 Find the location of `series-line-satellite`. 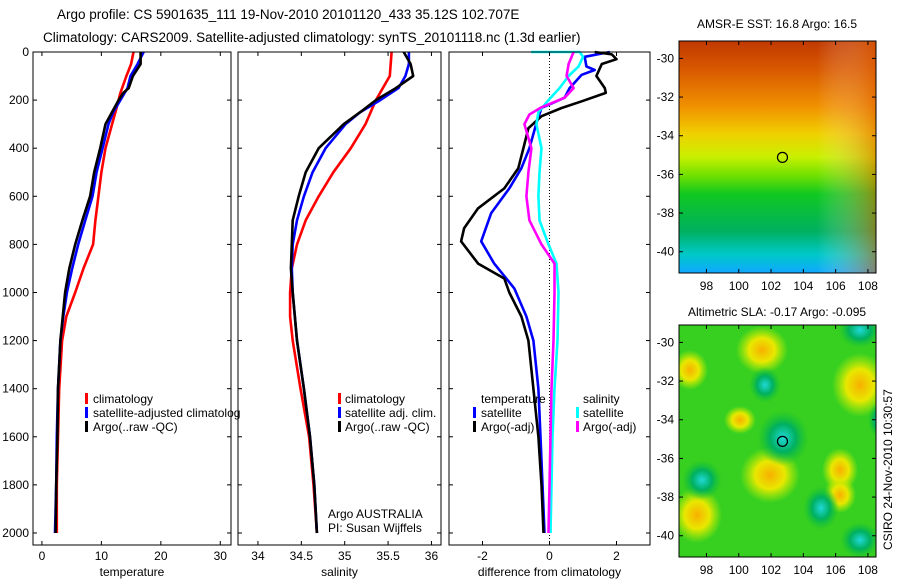

series-line-satellite is located at coordinates (545, 292).